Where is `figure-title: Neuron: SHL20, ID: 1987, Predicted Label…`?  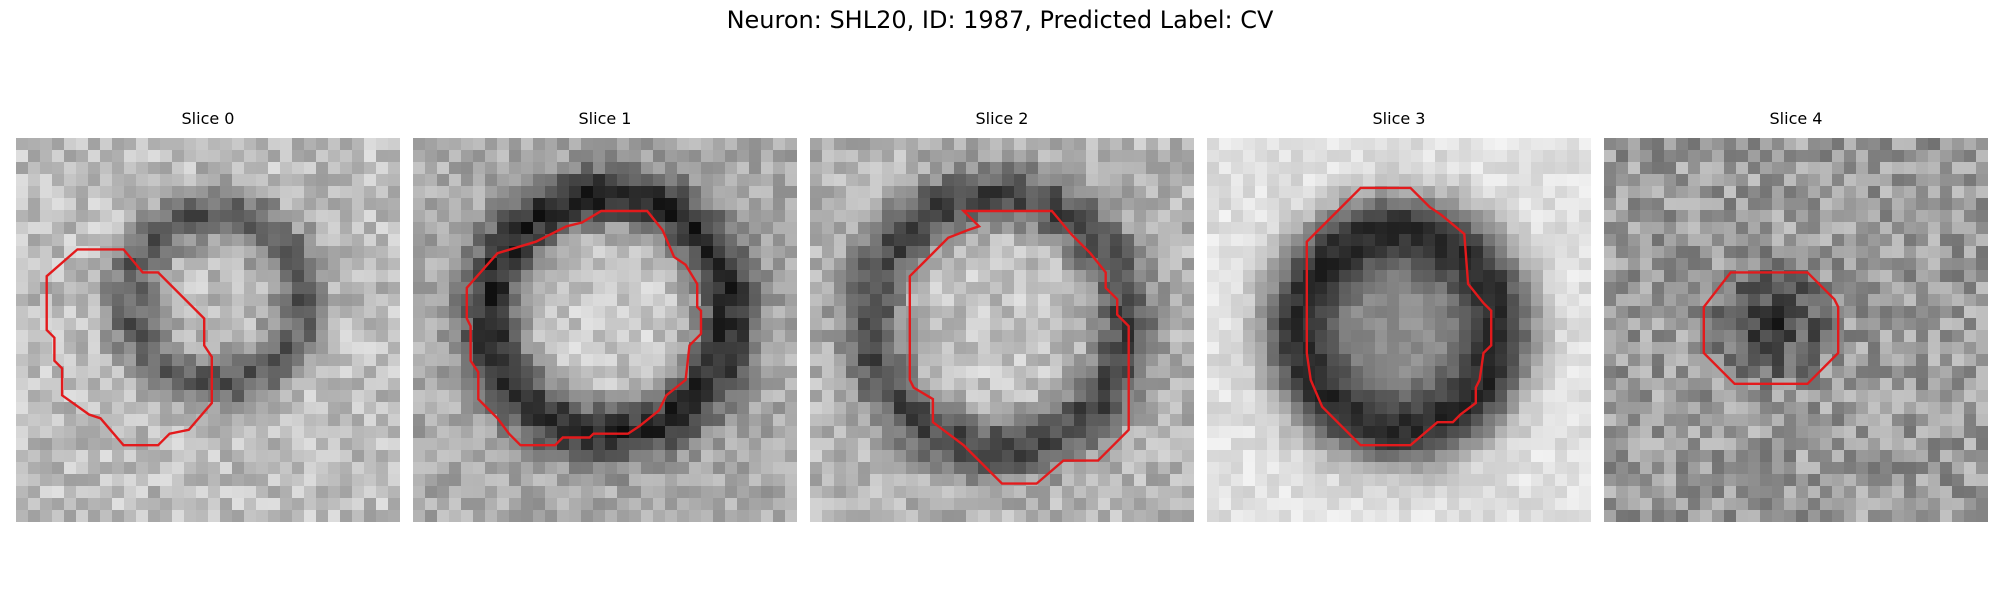 figure-title: Neuron: SHL20, ID: 1987, Predicted Label… is located at coordinates (1000, 20).